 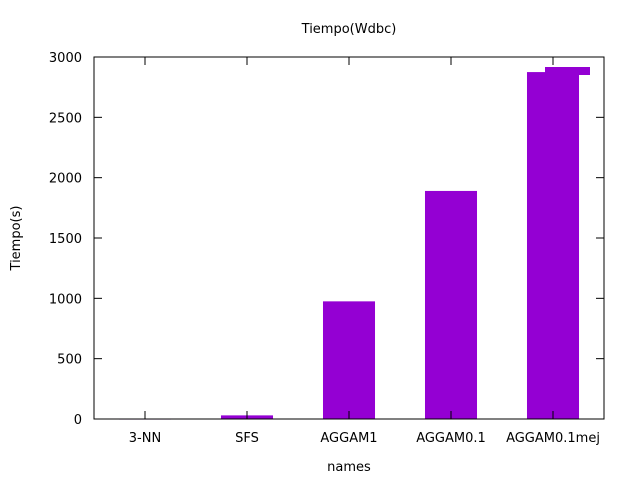 I want to click on y-tick-label-500: 500, so click(x=69, y=360).